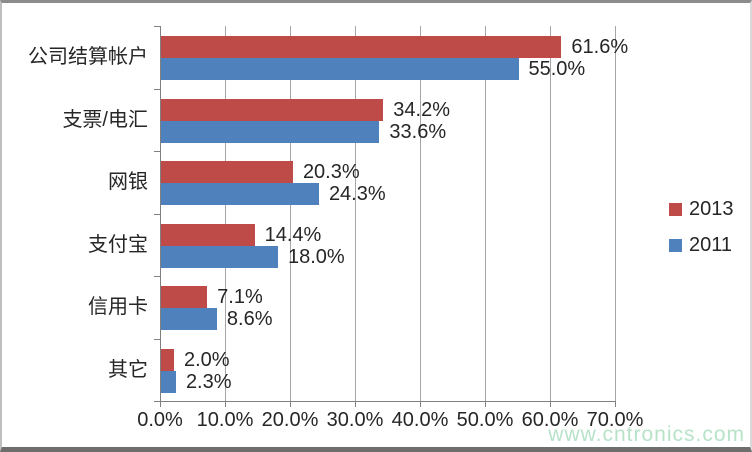 The width and height of the screenshot is (752, 452). What do you see at coordinates (207, 359) in the screenshot?
I see `value-label-2013-5: 2.0%` at bounding box center [207, 359].